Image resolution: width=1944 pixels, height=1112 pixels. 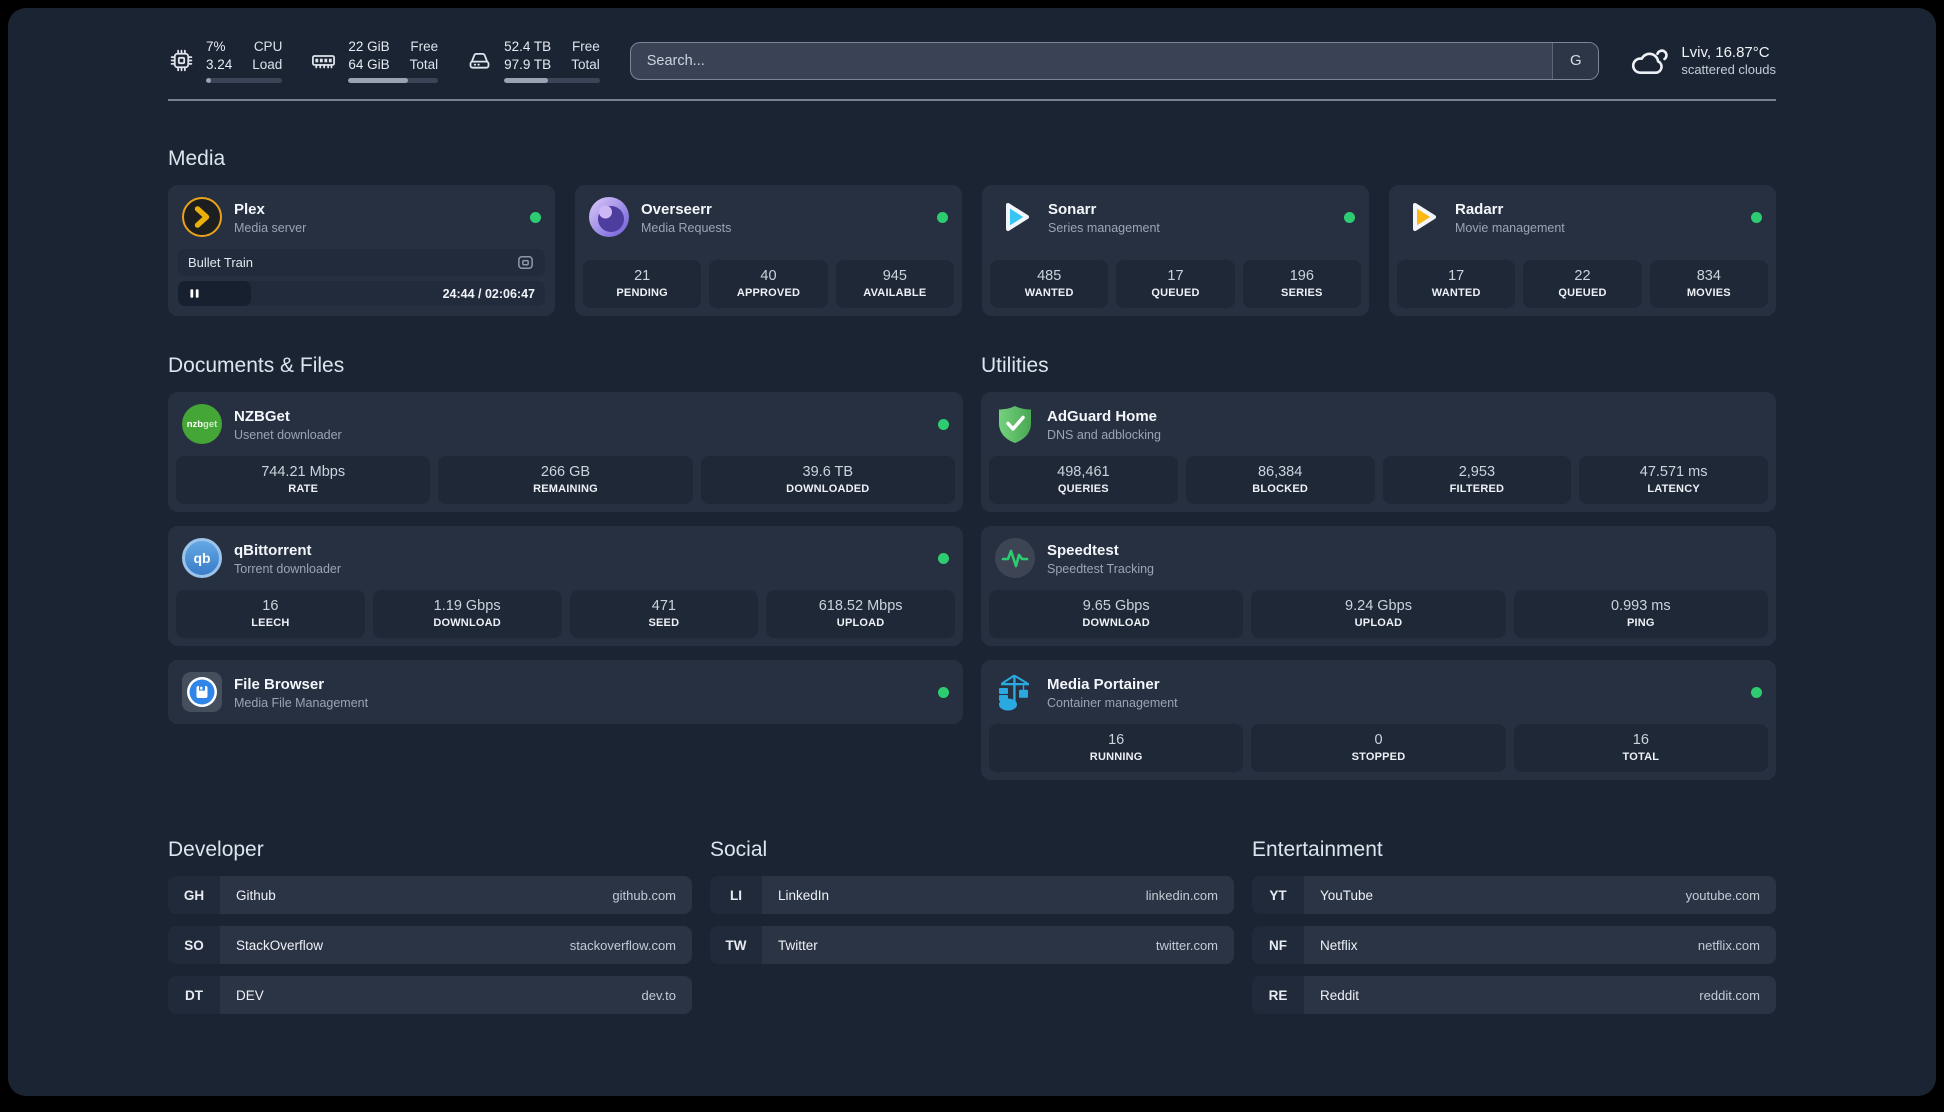 I want to click on topbar-divider, so click(x=972, y=100).